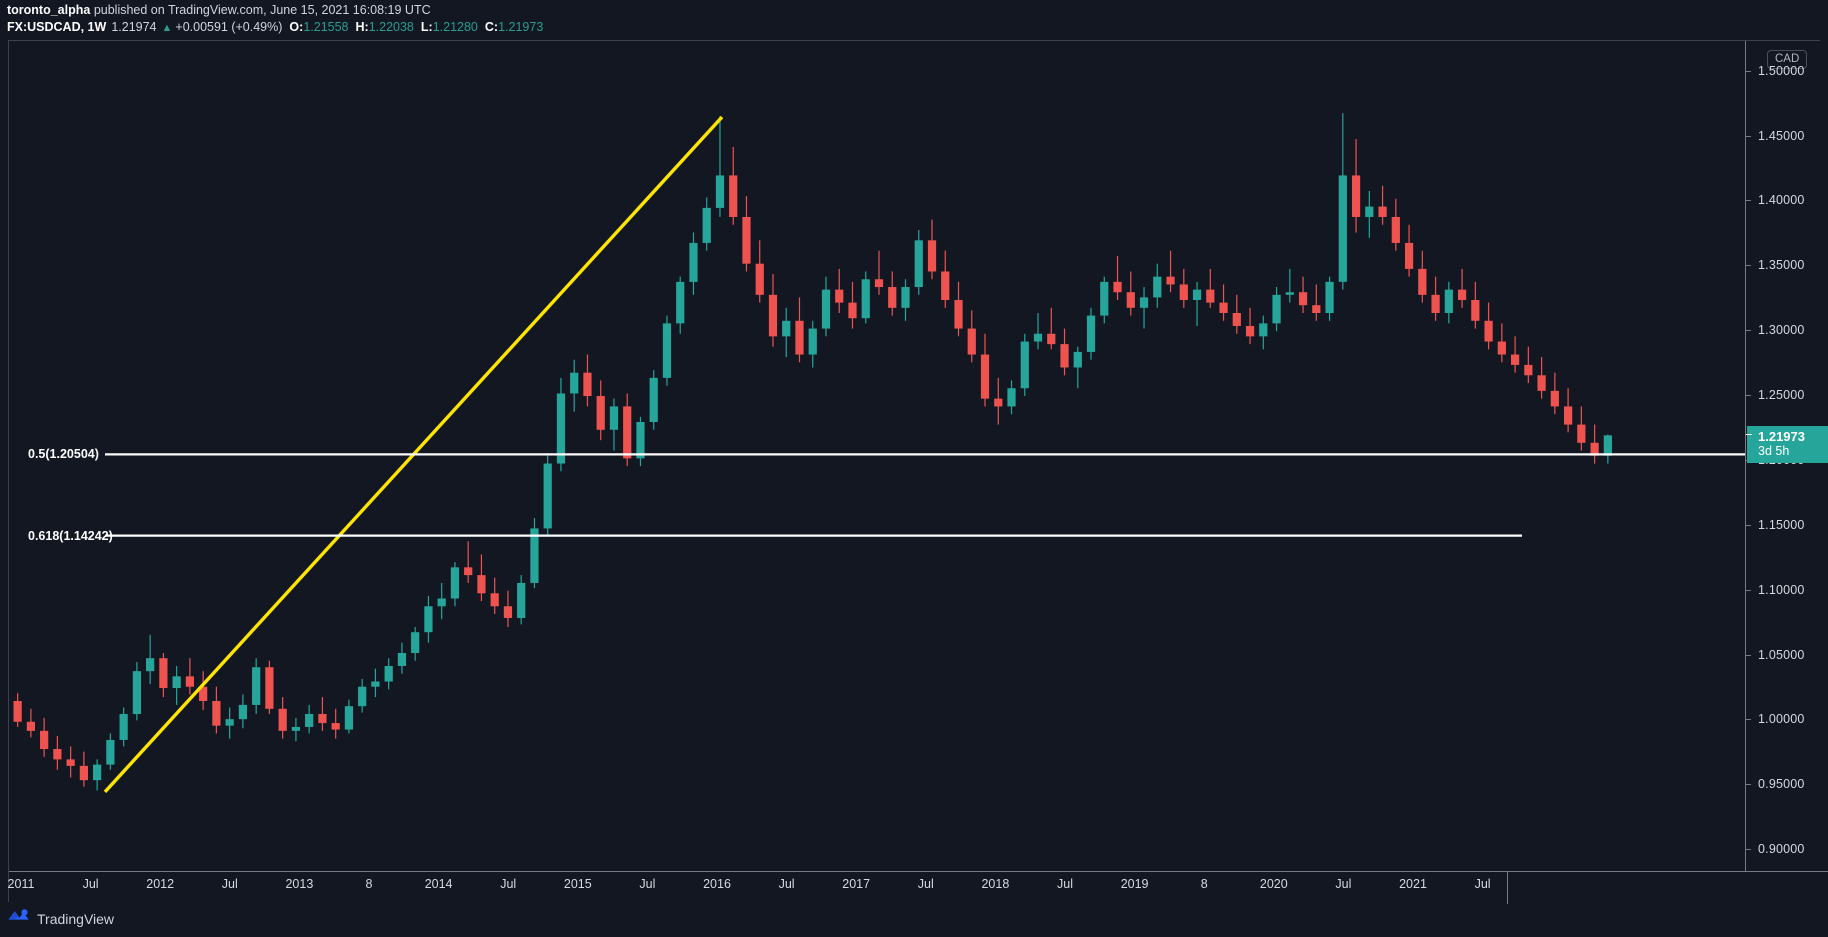 The height and width of the screenshot is (937, 1828). I want to click on price-tick-label: 1.35000, so click(1781, 265).